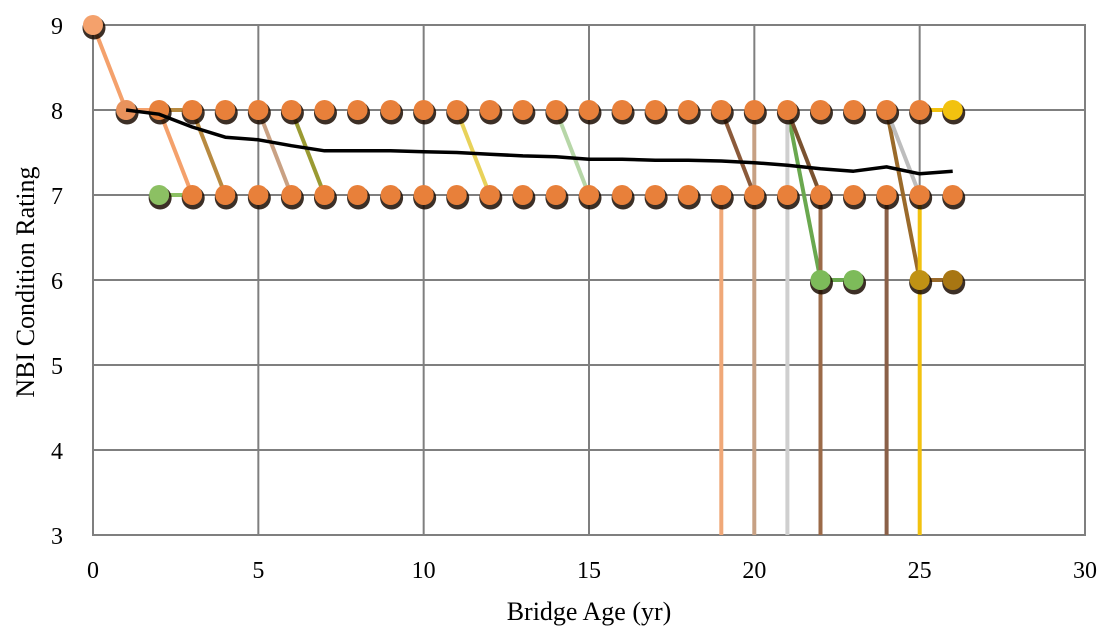 This screenshot has width=1107, height=637. I want to click on x-tick-label: 0, so click(93, 571).